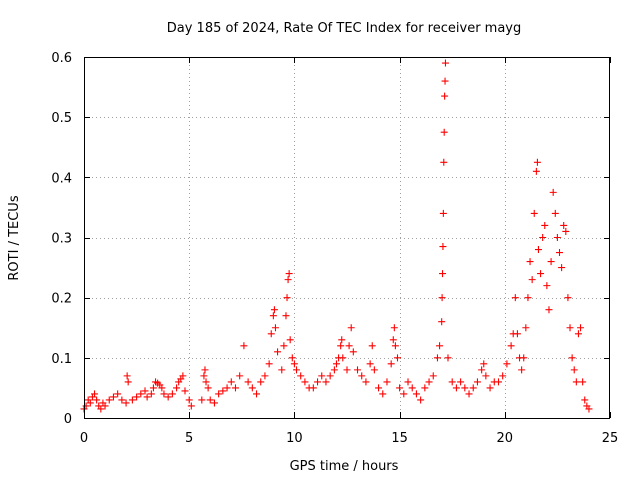 The width and height of the screenshot is (640, 480). Describe the element at coordinates (61, 58) in the screenshot. I see `y-tick-label: 0.6` at that location.